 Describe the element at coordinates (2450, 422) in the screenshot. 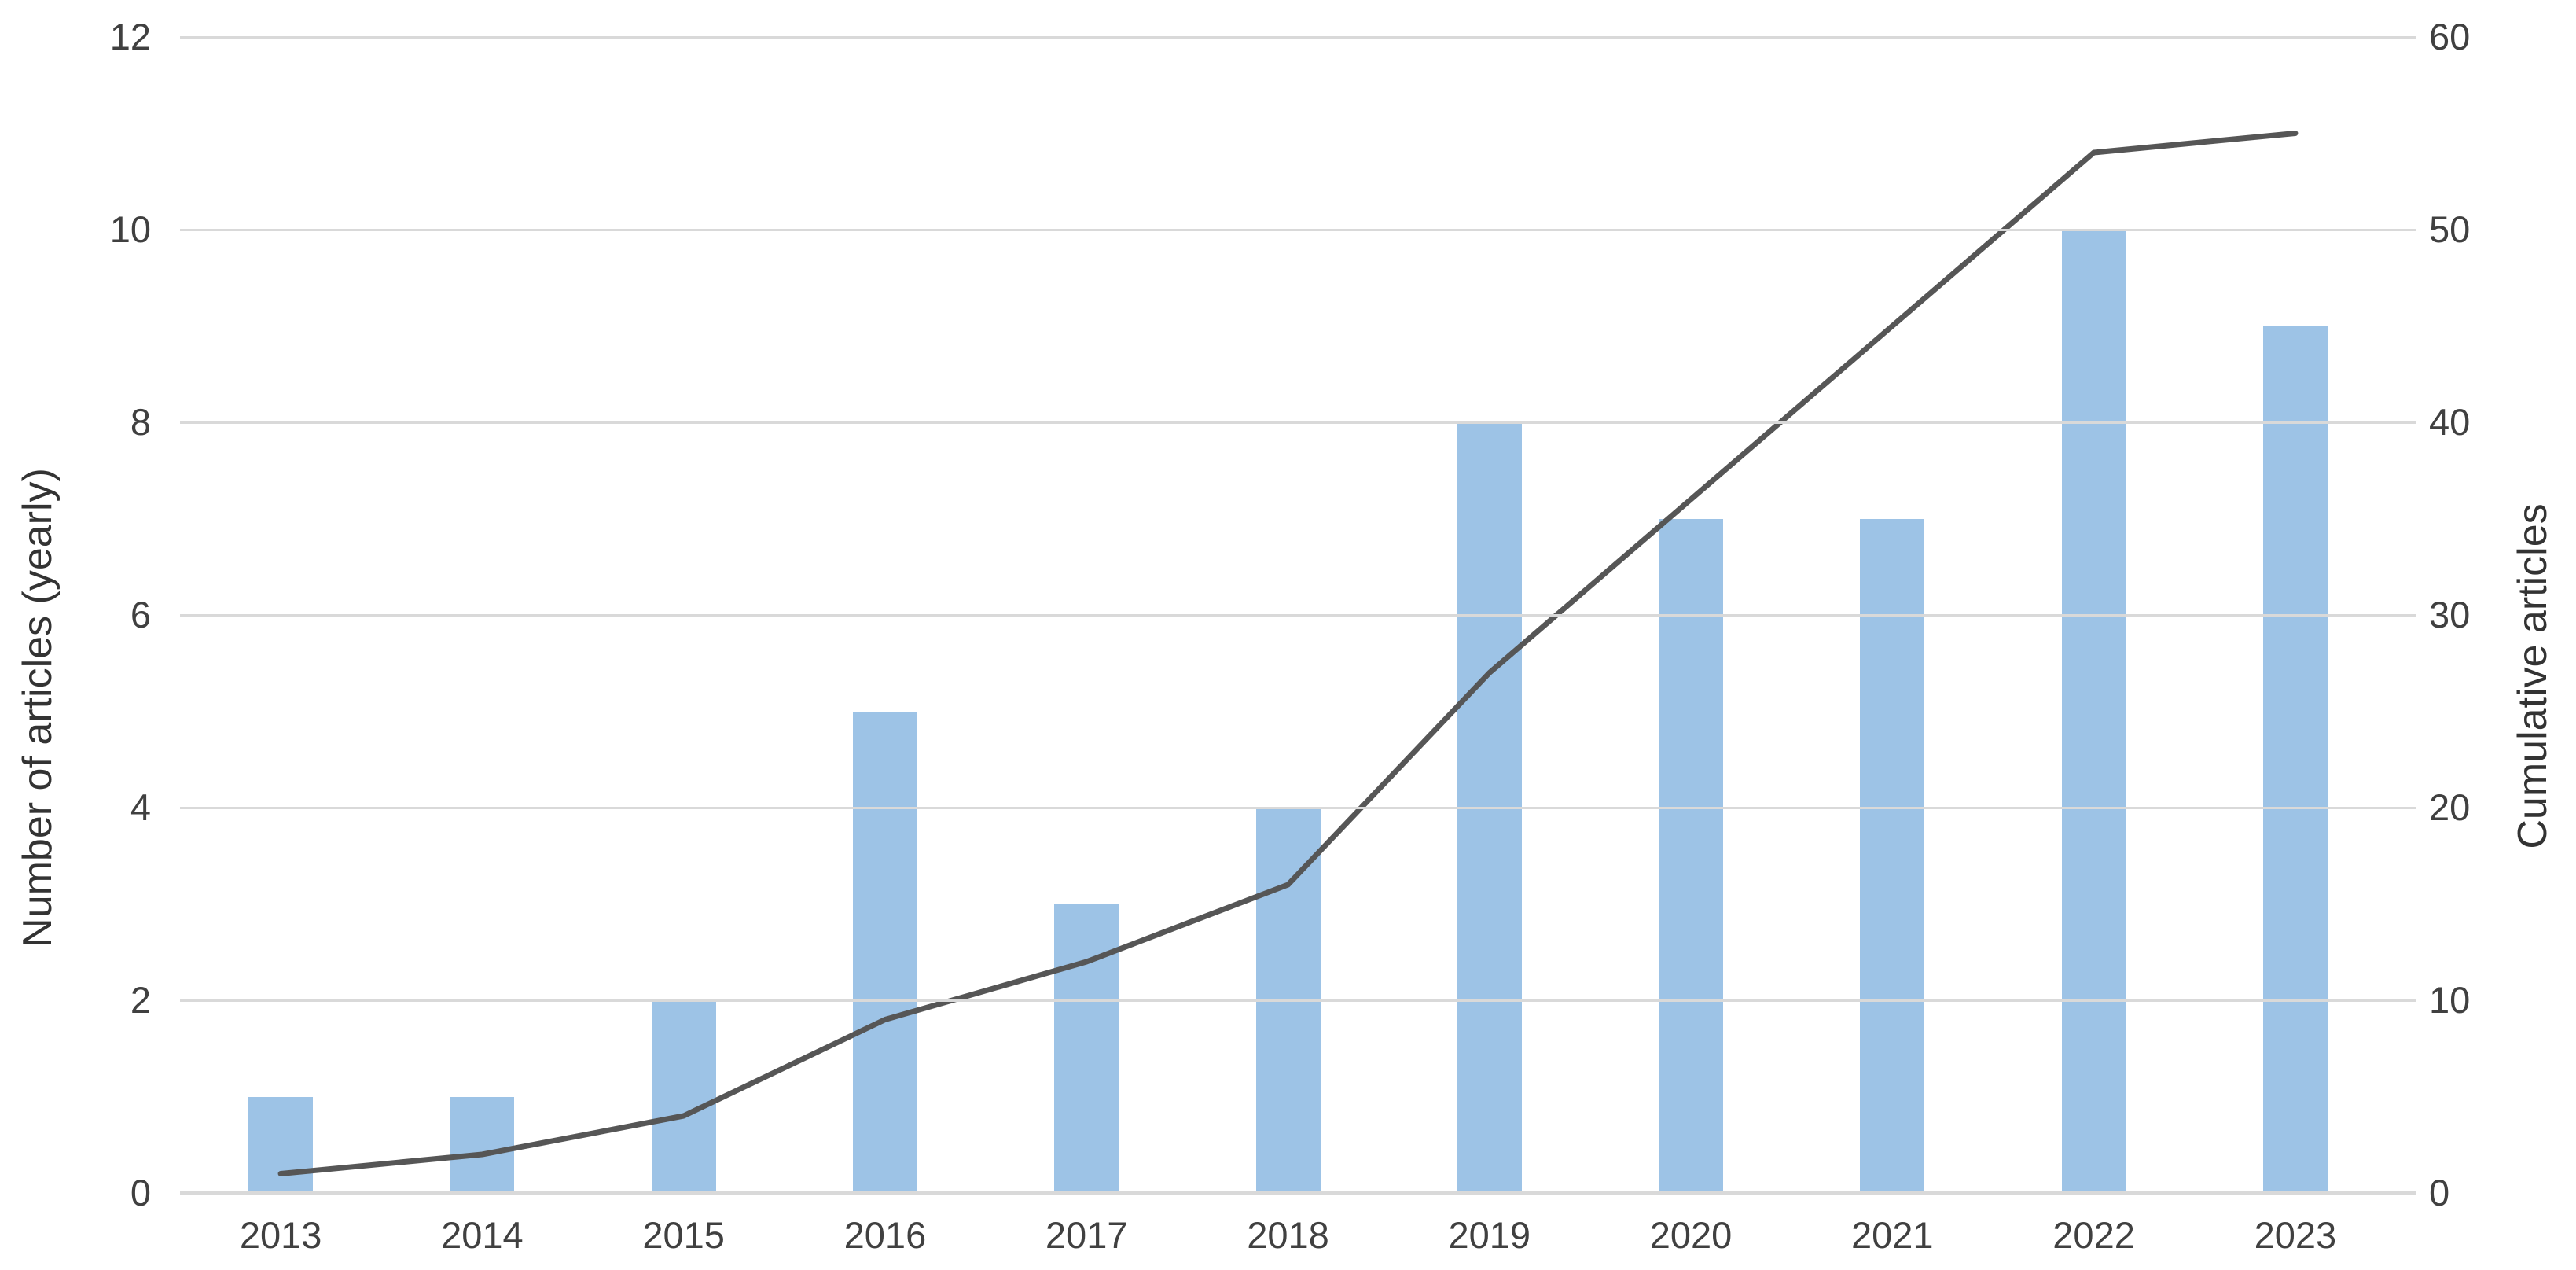

I see `y-axis-right-tick-label: 40` at that location.